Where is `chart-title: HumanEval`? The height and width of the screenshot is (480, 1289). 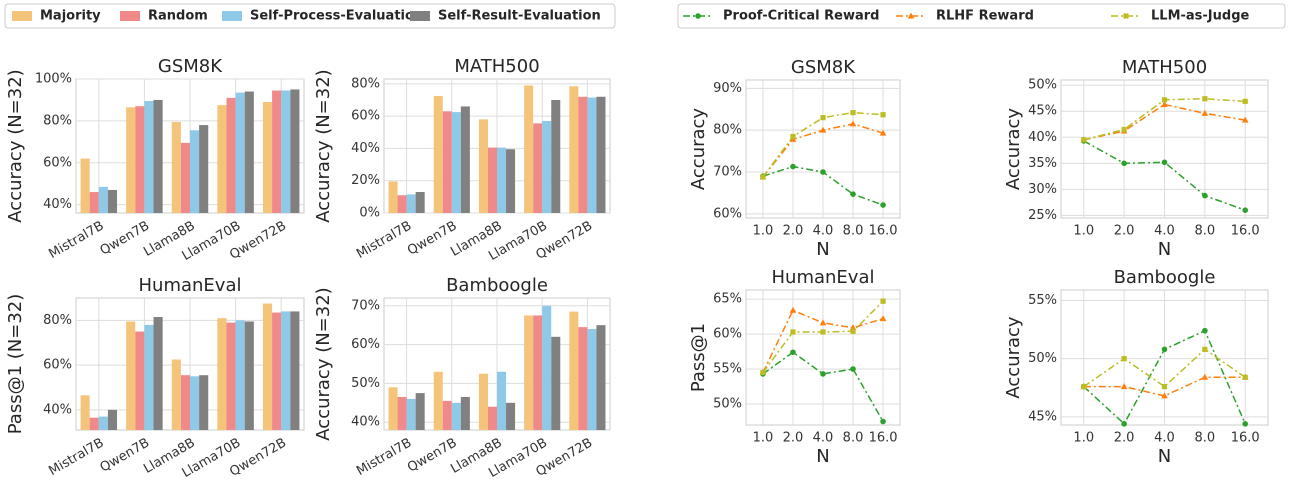 chart-title: HumanEval is located at coordinates (823, 277).